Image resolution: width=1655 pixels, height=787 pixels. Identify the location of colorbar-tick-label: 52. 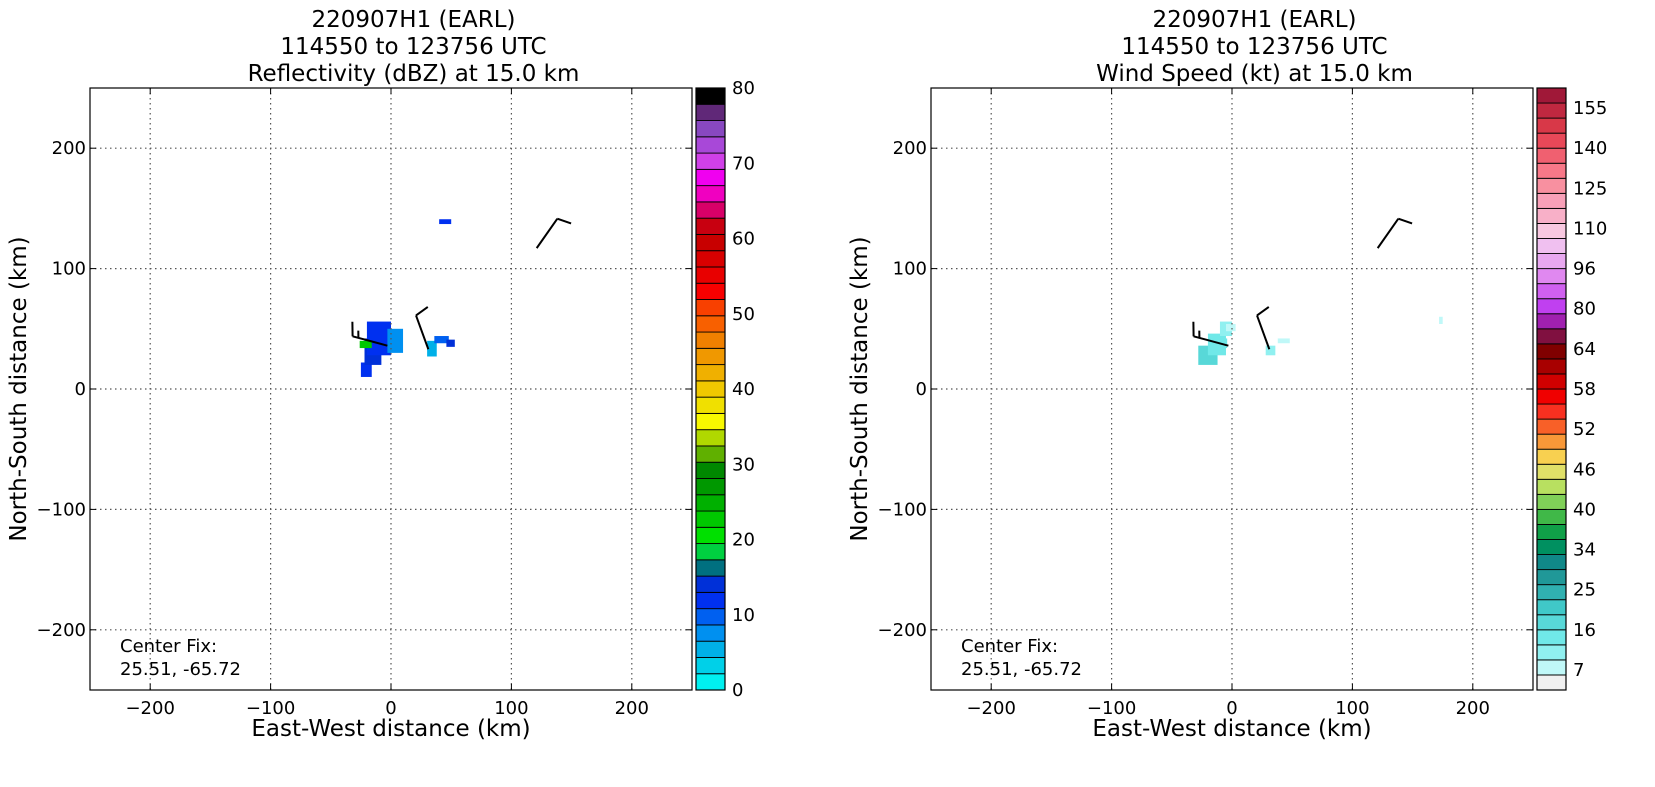
(1584, 429).